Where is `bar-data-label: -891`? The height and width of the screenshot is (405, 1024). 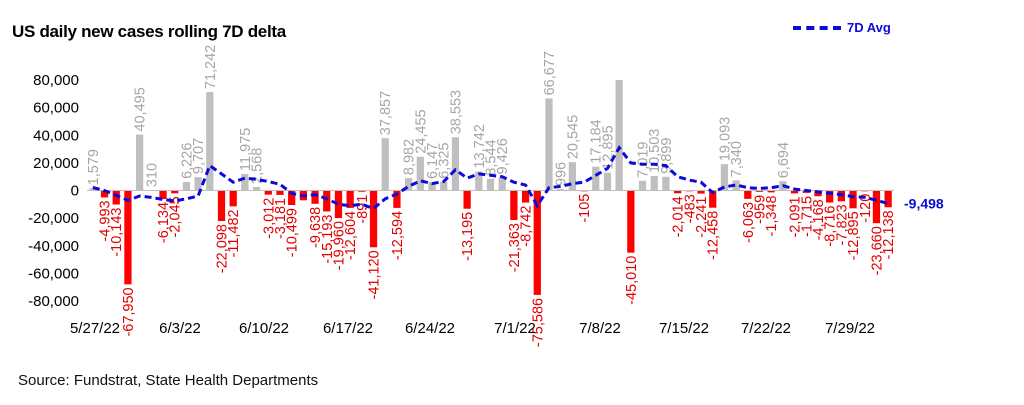 bar-data-label: -891 is located at coordinates (363, 209).